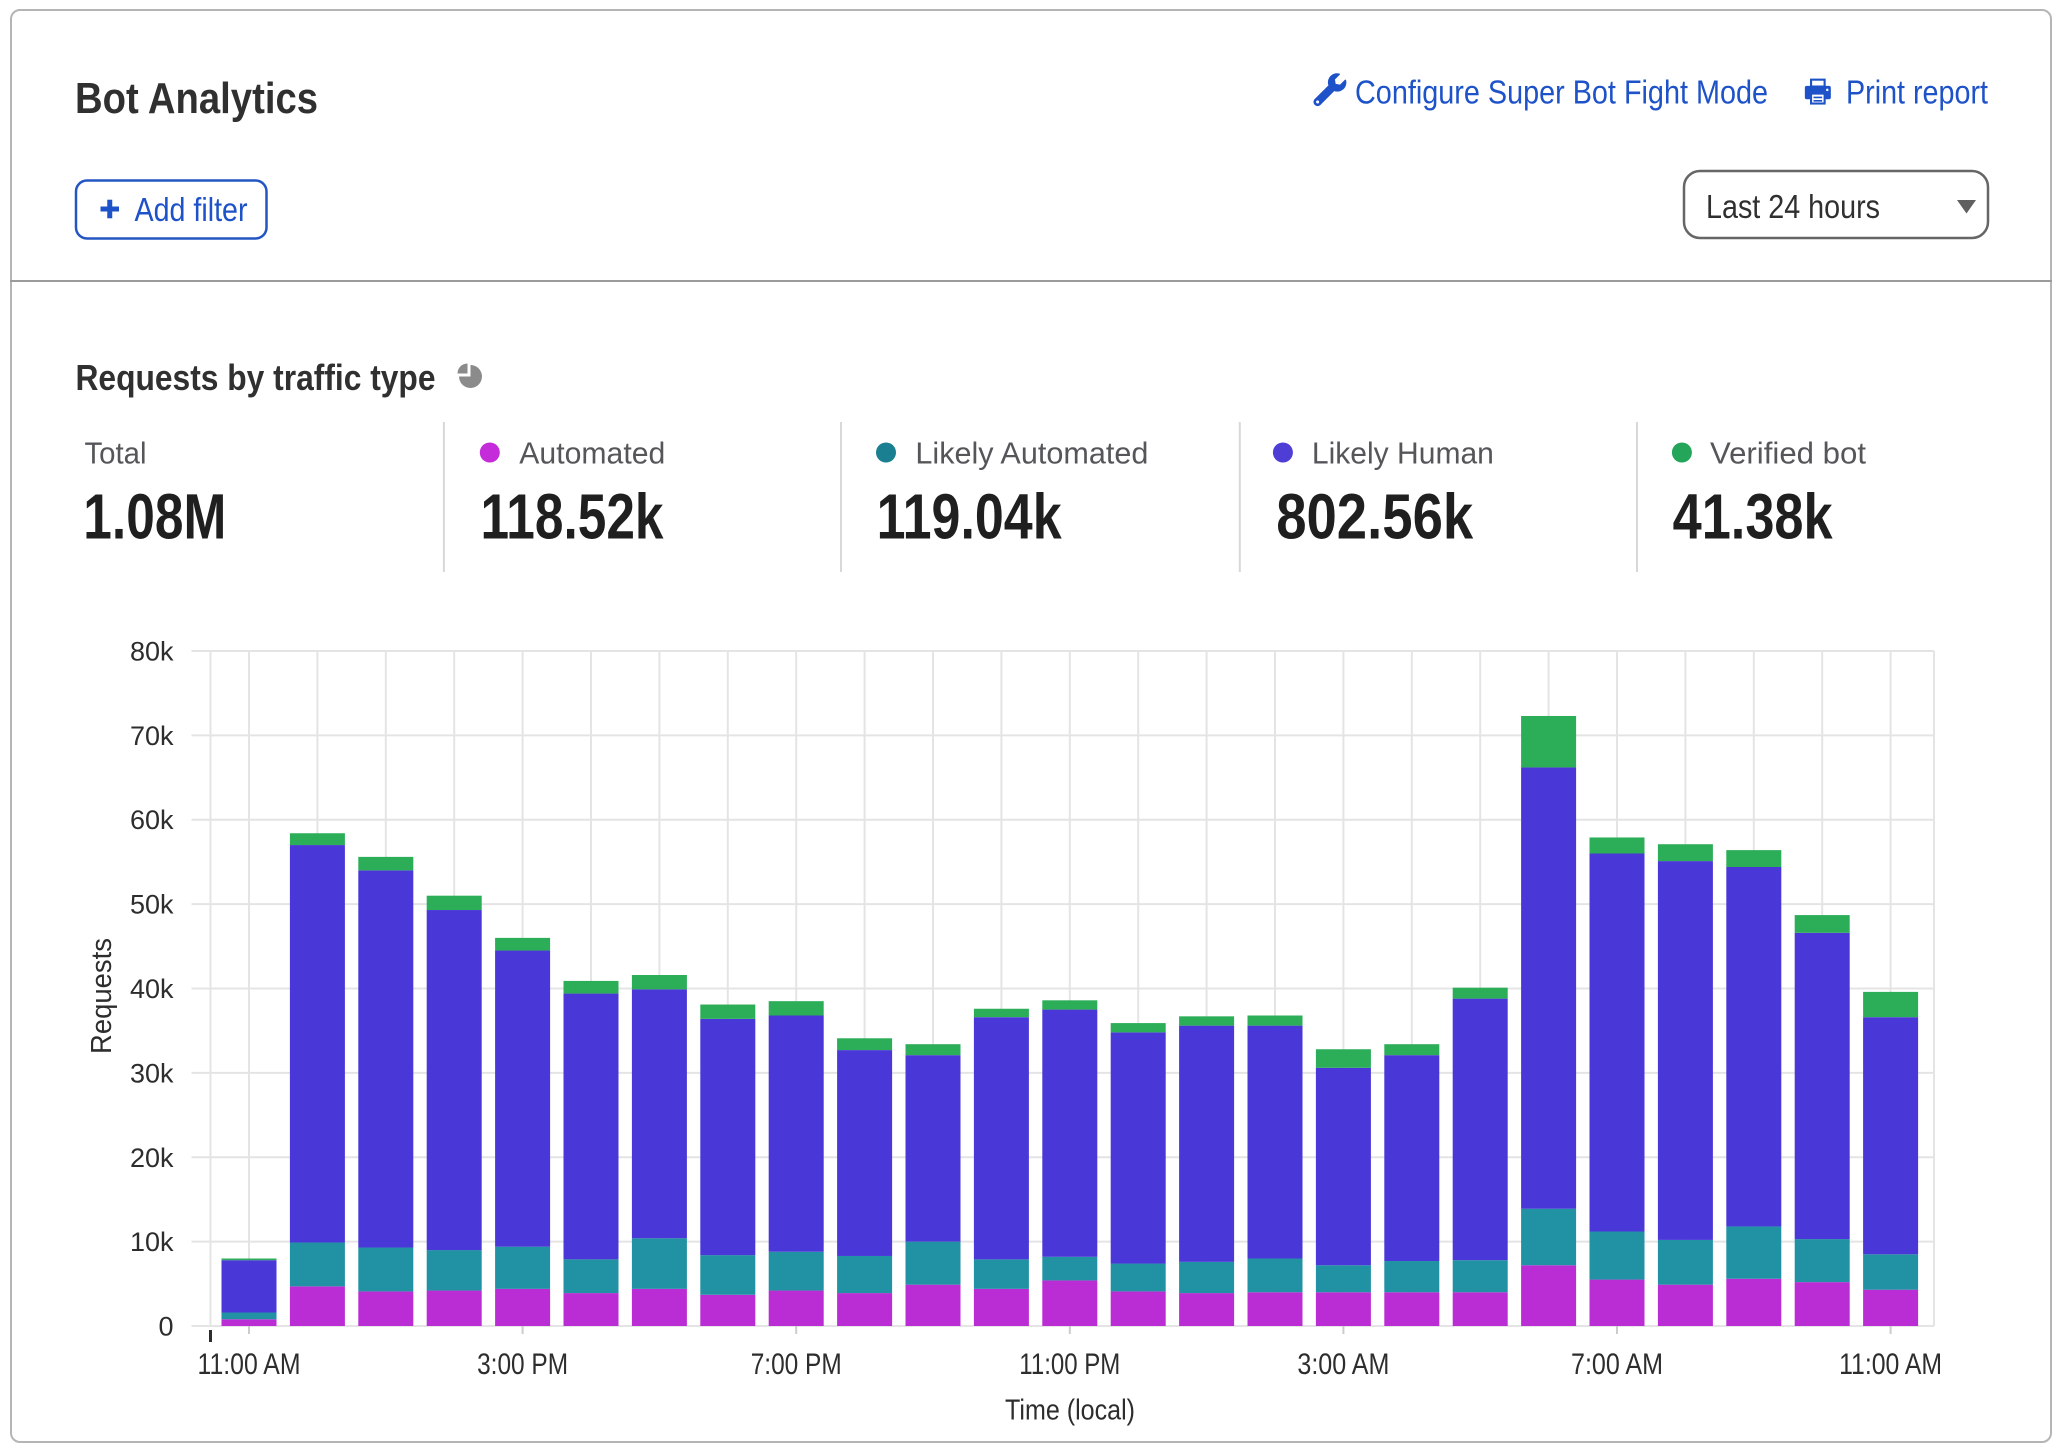  I want to click on svg-text: Likely Human, so click(1403, 453).